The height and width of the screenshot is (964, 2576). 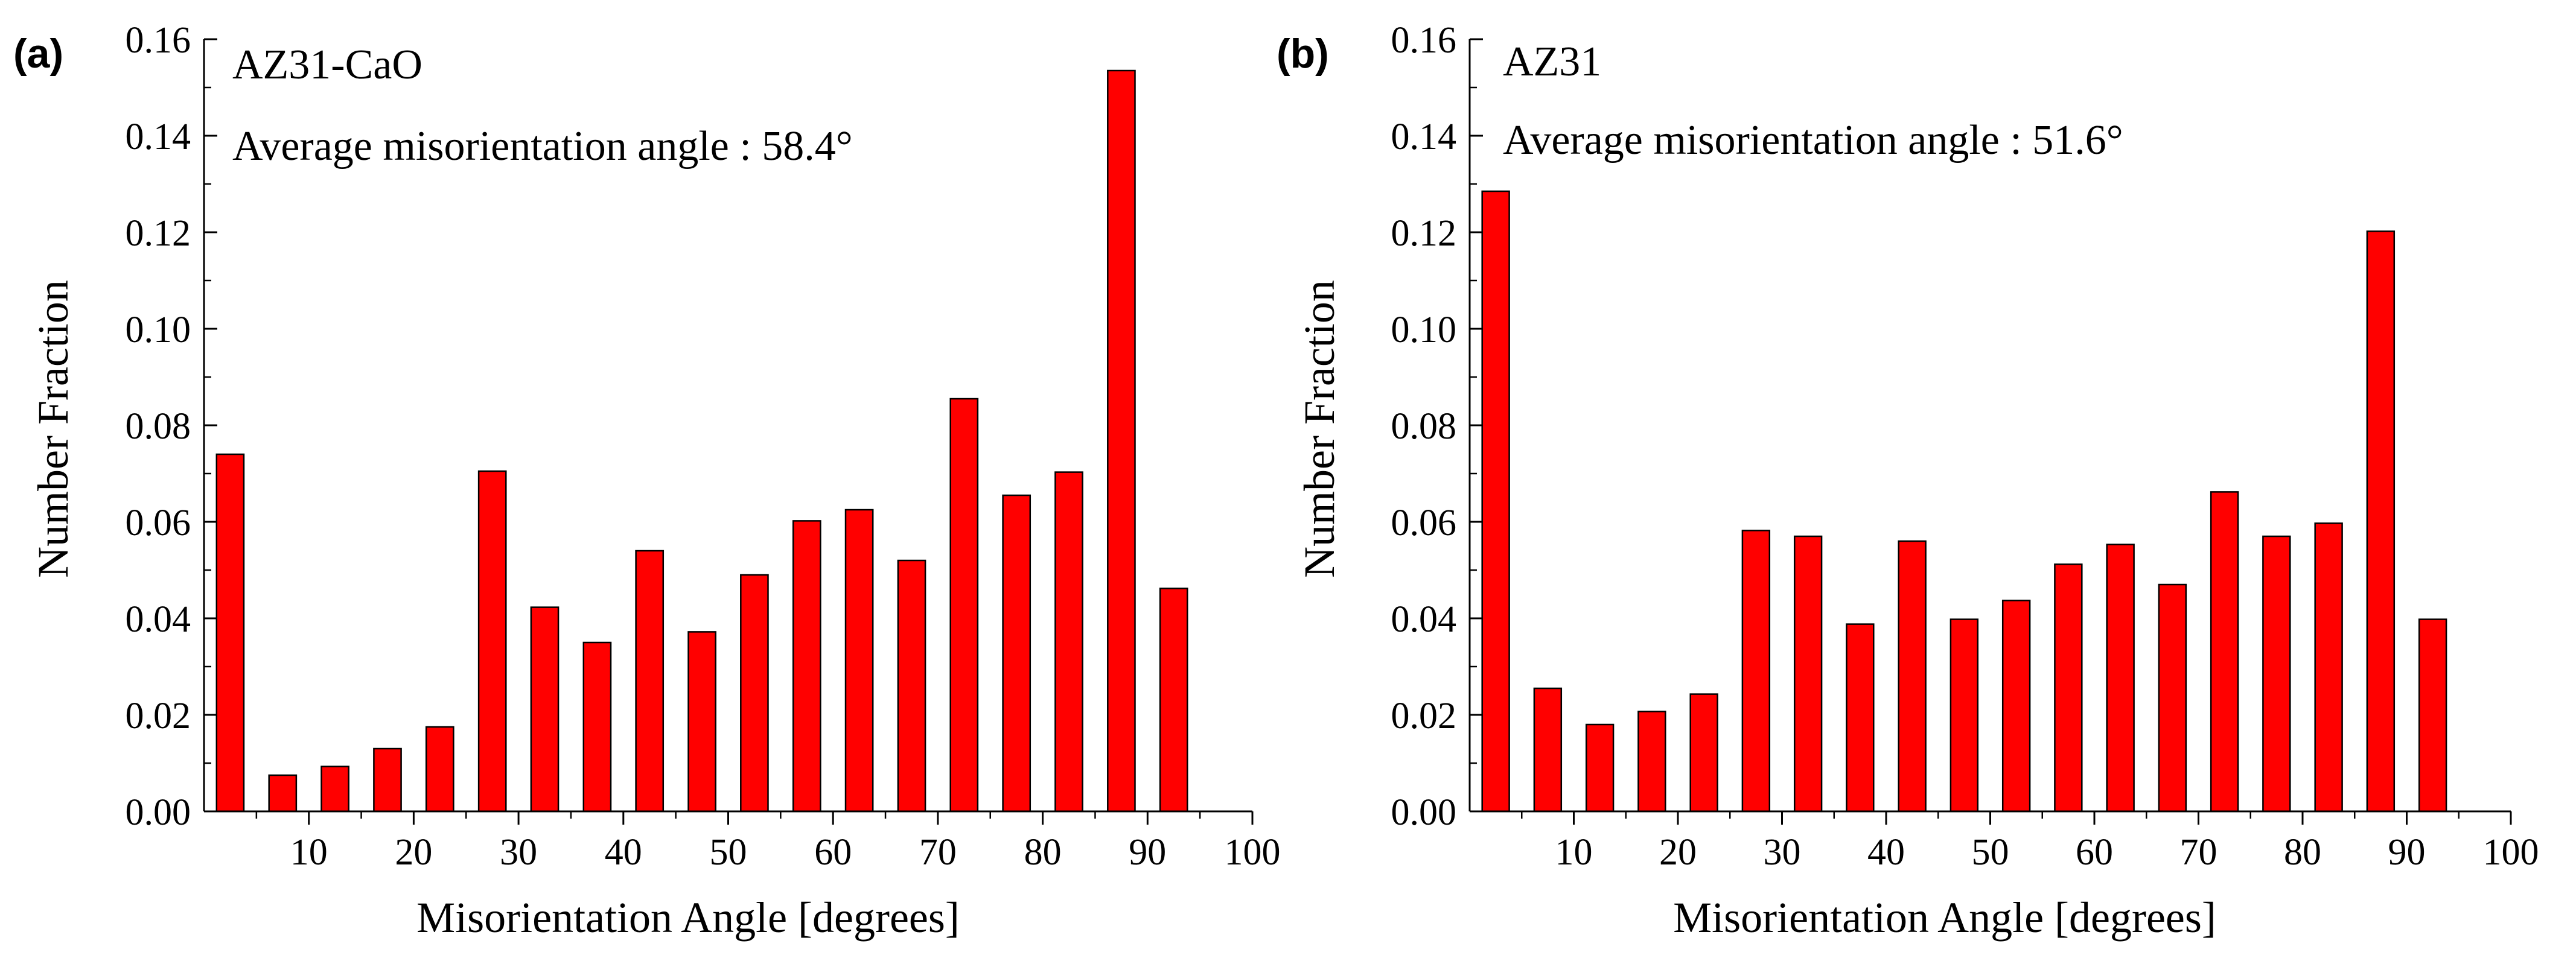 What do you see at coordinates (1147, 853) in the screenshot?
I see `panel-a-x-tick-label: 90` at bounding box center [1147, 853].